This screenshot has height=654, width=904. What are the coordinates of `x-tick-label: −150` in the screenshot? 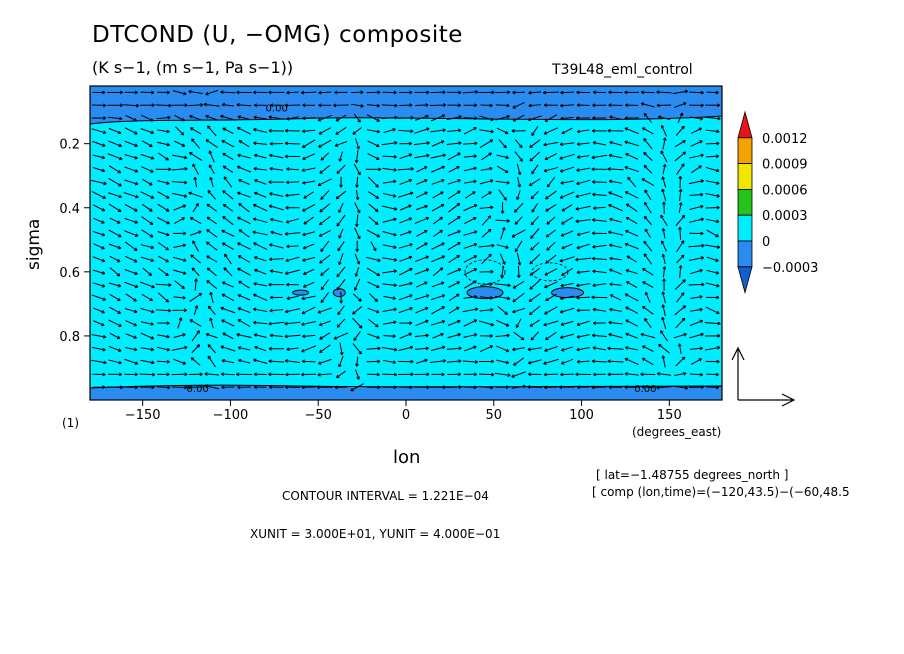 It's located at (143, 415).